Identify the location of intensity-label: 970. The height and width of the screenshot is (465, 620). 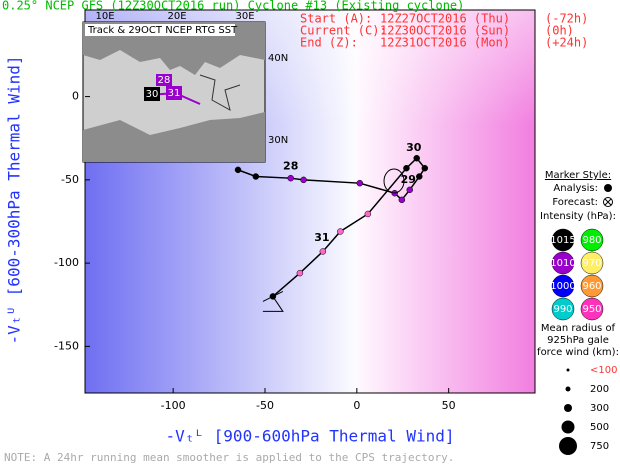
(591, 263).